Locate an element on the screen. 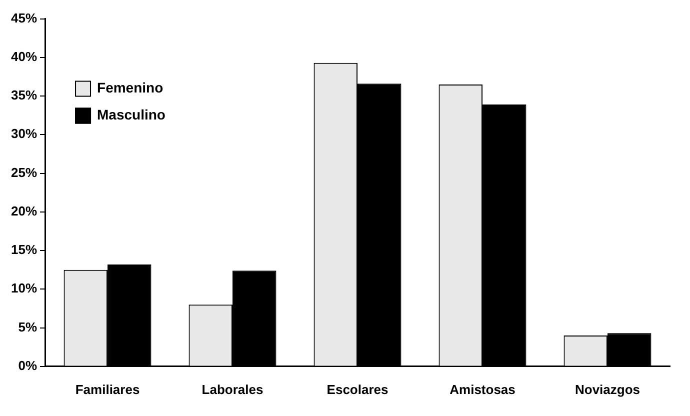  x-tick-label: Laborales is located at coordinates (233, 389).